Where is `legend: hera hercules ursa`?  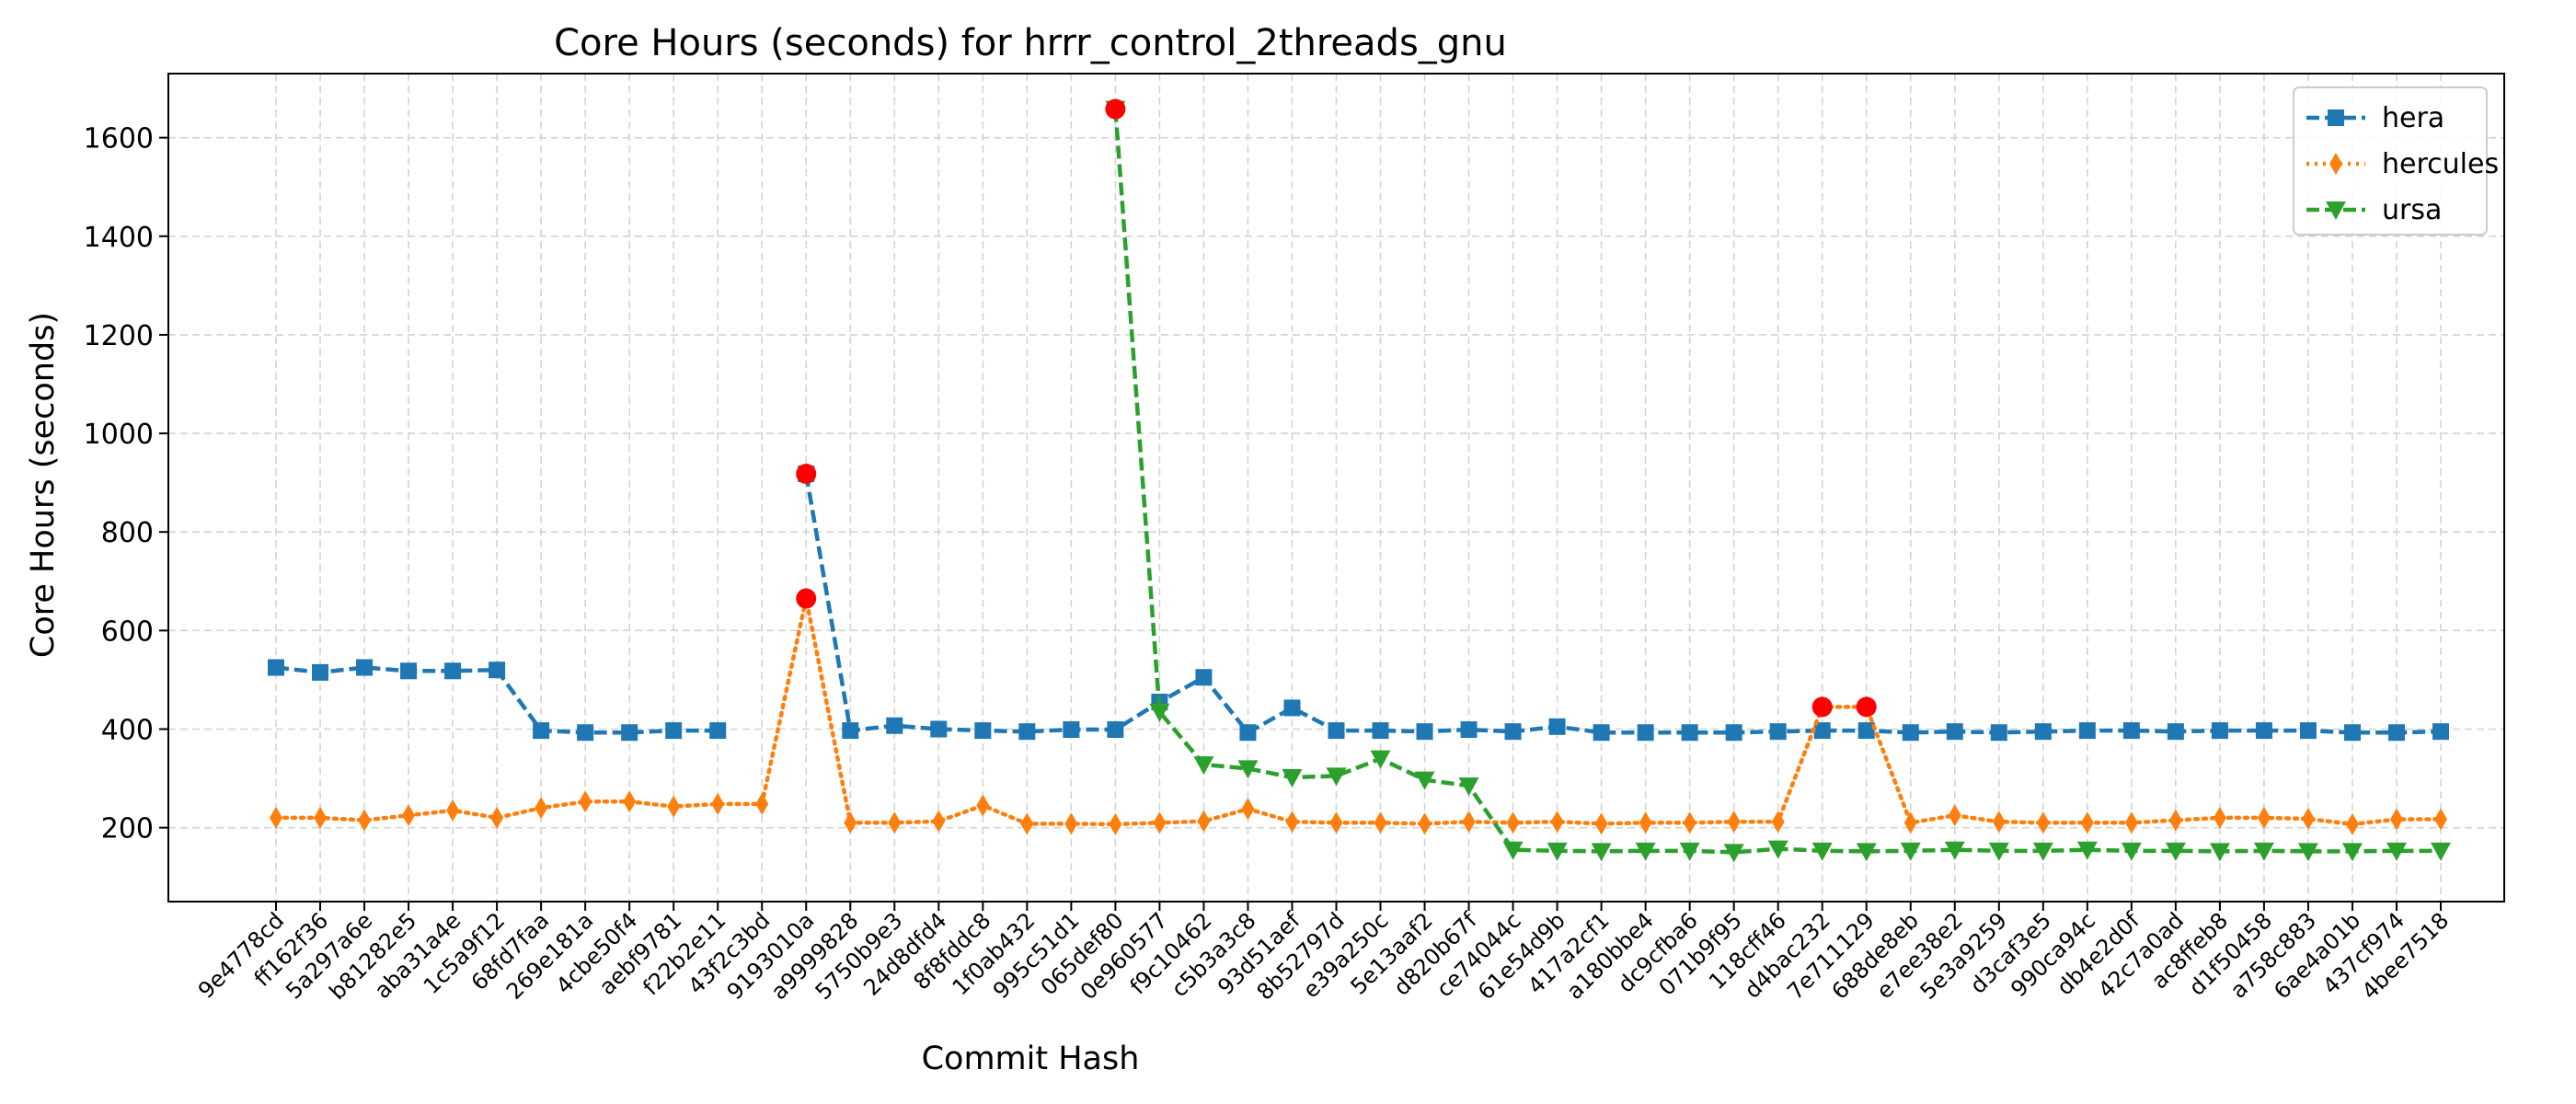
legend: hera hercules ursa is located at coordinates (2396, 161).